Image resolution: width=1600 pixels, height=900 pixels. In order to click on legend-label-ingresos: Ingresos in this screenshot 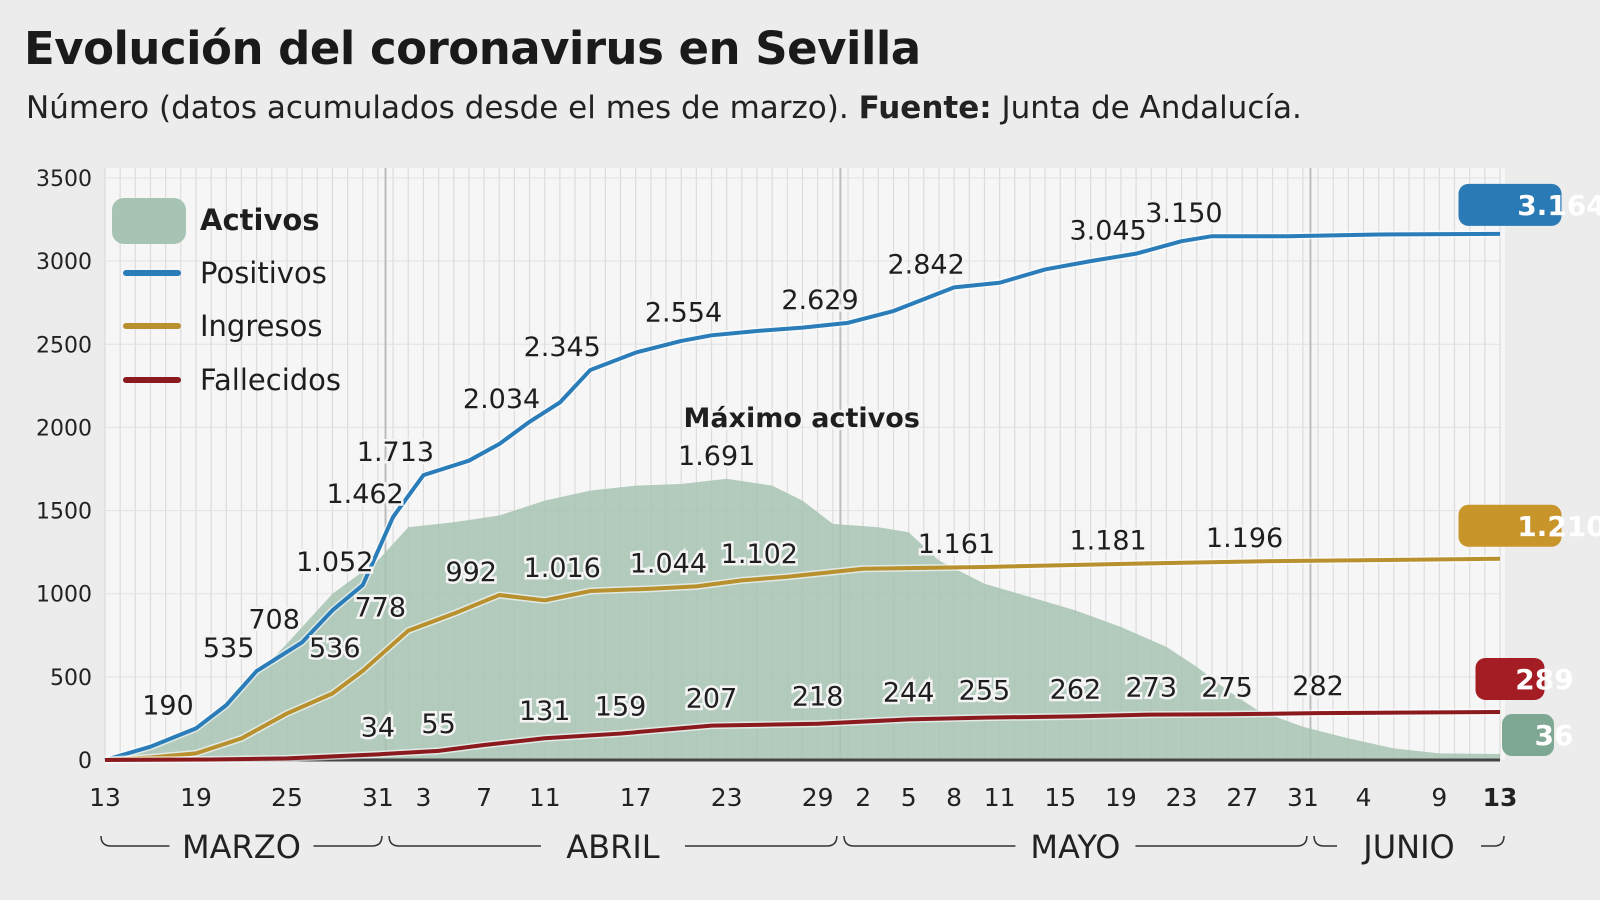, I will do `click(261, 326)`.